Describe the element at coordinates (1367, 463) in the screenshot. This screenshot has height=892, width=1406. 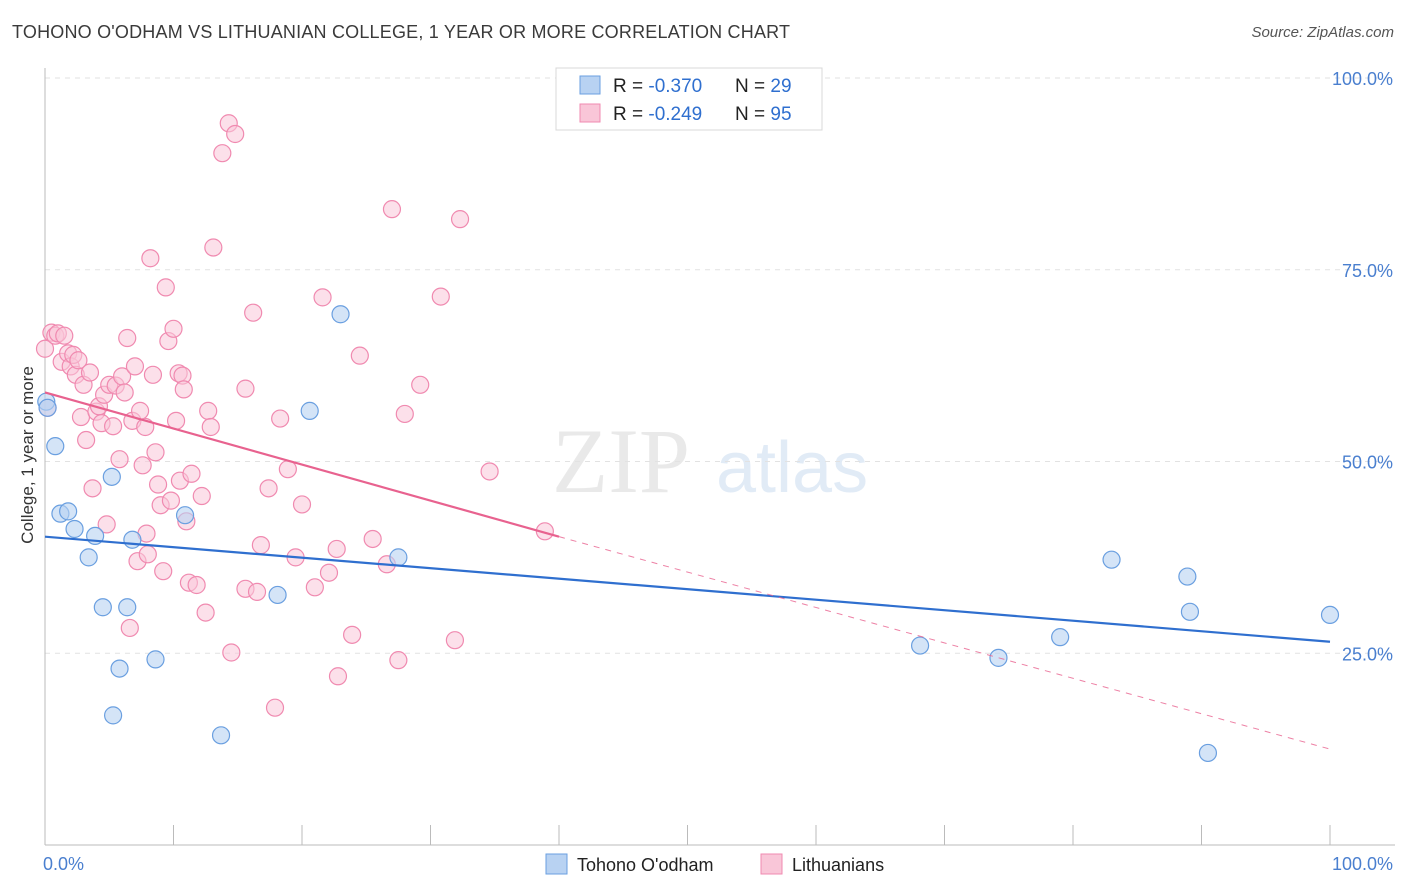
I see `y-tick-label-1: 50.0%` at that location.